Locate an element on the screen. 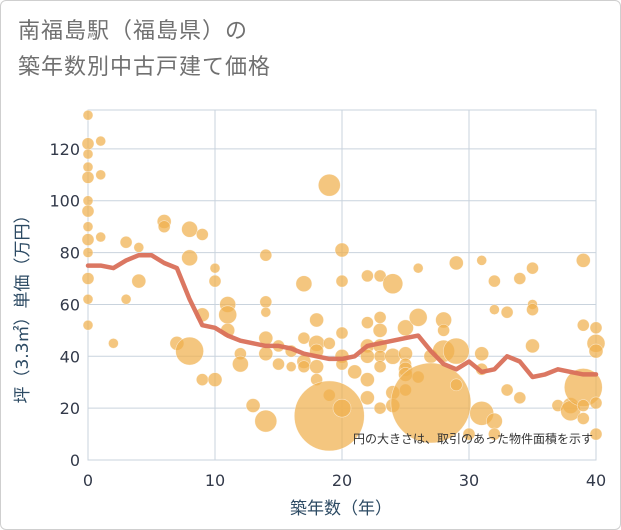  y-tick-label: 120 is located at coordinates (64, 149).